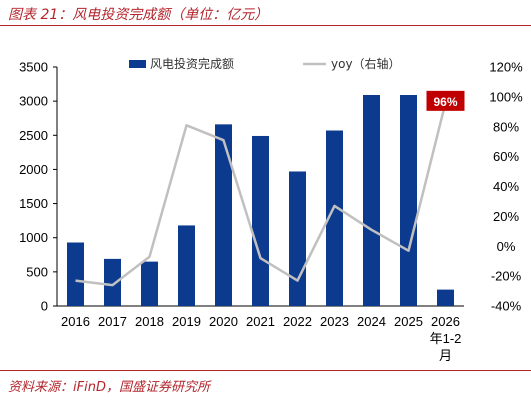  What do you see at coordinates (265, 370) in the screenshot?
I see `source-rule` at bounding box center [265, 370].